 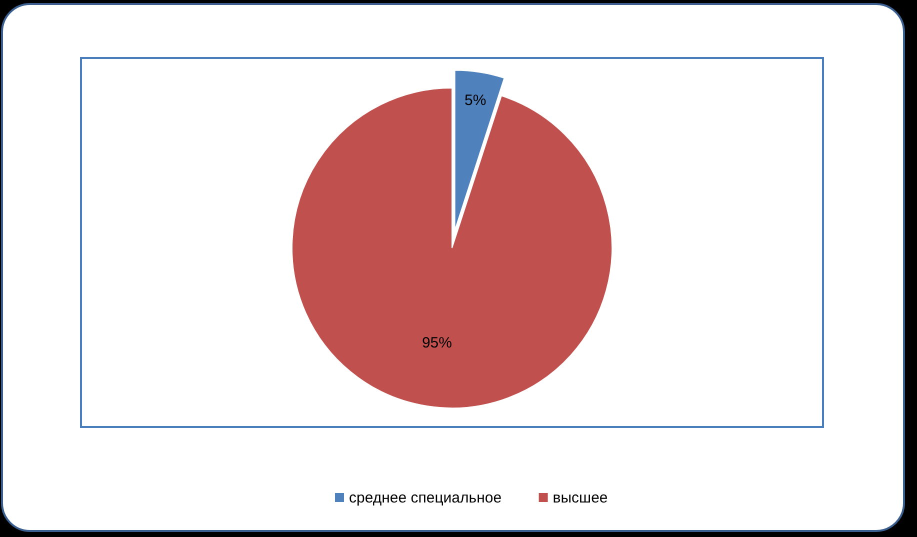 What do you see at coordinates (475, 101) in the screenshot?
I see `data-label: 5%` at bounding box center [475, 101].